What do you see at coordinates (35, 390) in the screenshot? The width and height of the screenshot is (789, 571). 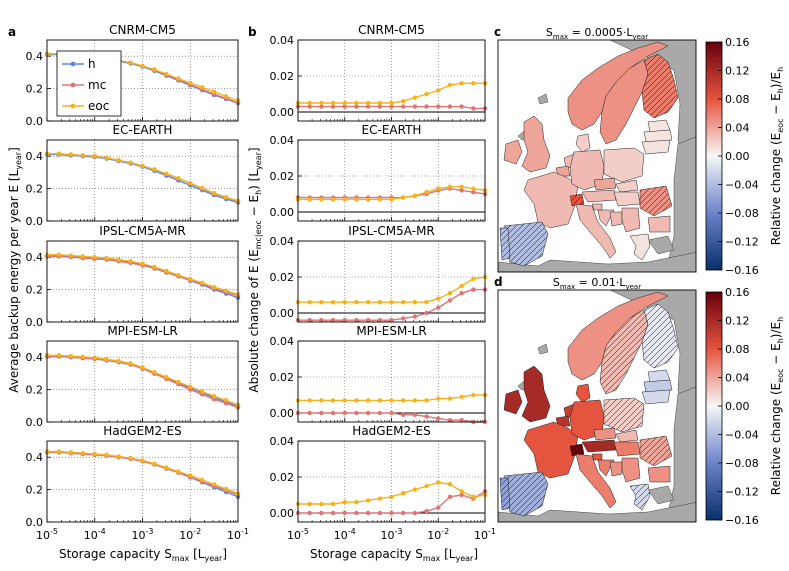 I see `ytick-label: 0.2` at bounding box center [35, 390].